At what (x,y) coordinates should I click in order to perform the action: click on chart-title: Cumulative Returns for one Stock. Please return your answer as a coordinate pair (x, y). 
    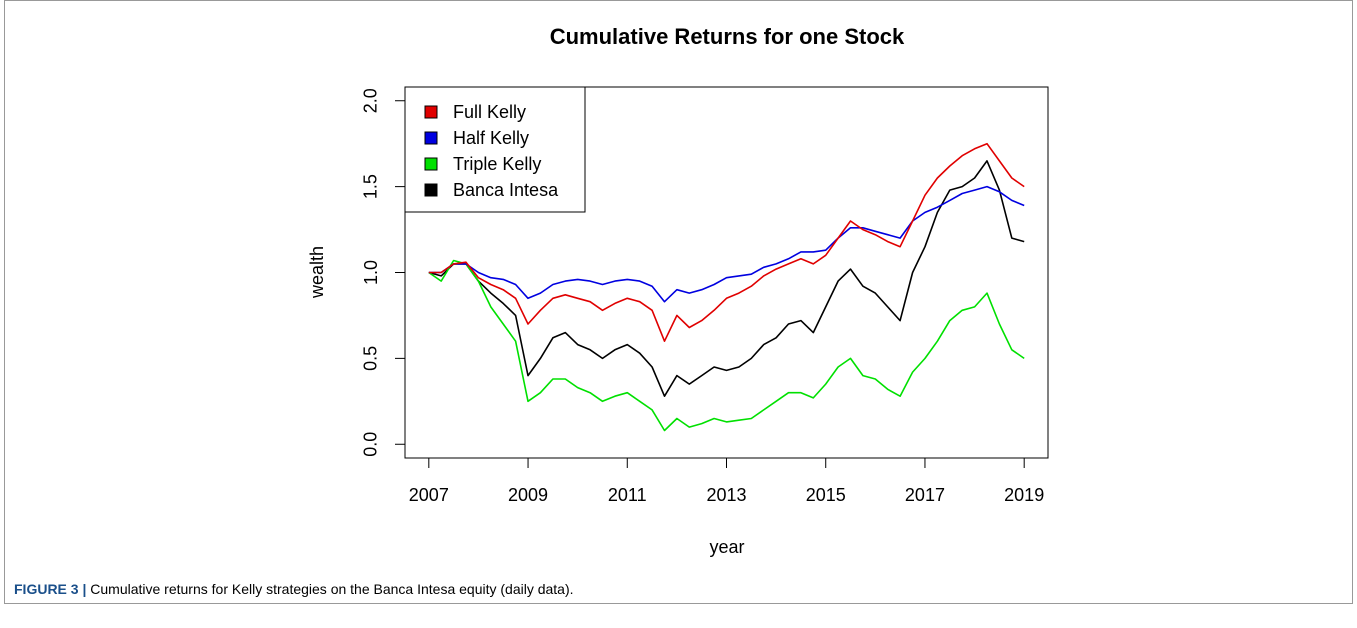
    Looking at the image, I should click on (727, 36).